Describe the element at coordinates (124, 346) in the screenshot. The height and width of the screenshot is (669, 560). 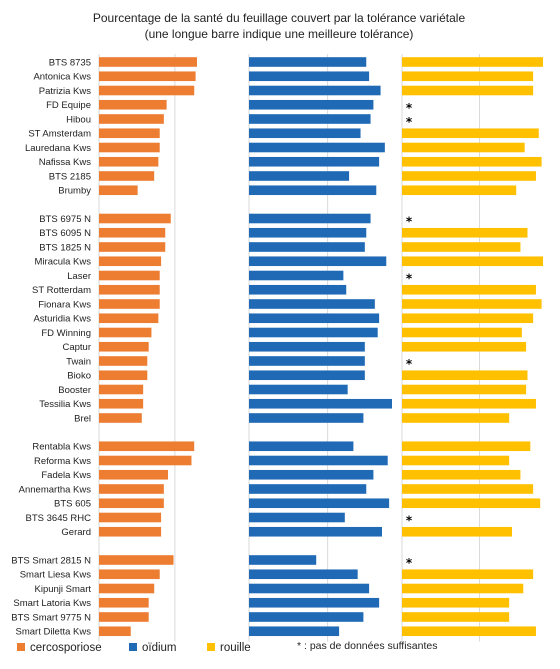
I see `bar-cercosporiose-captur` at that location.